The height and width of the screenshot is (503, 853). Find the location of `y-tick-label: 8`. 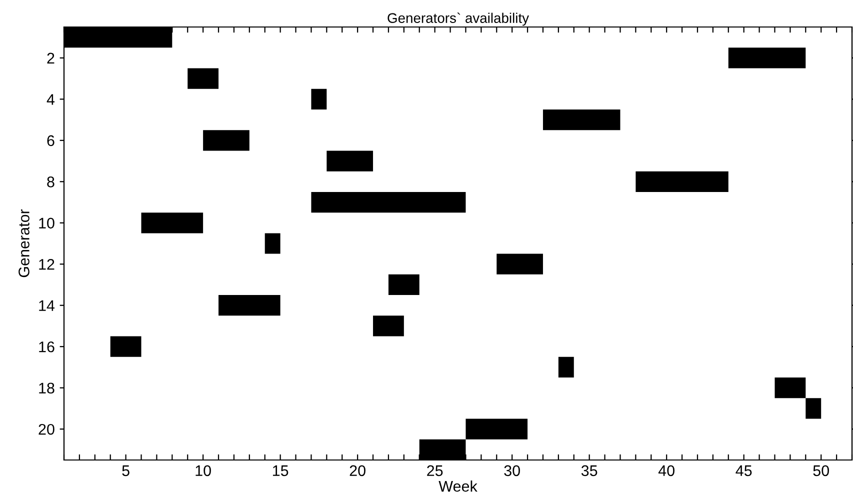

y-tick-label: 8 is located at coordinates (50, 182).